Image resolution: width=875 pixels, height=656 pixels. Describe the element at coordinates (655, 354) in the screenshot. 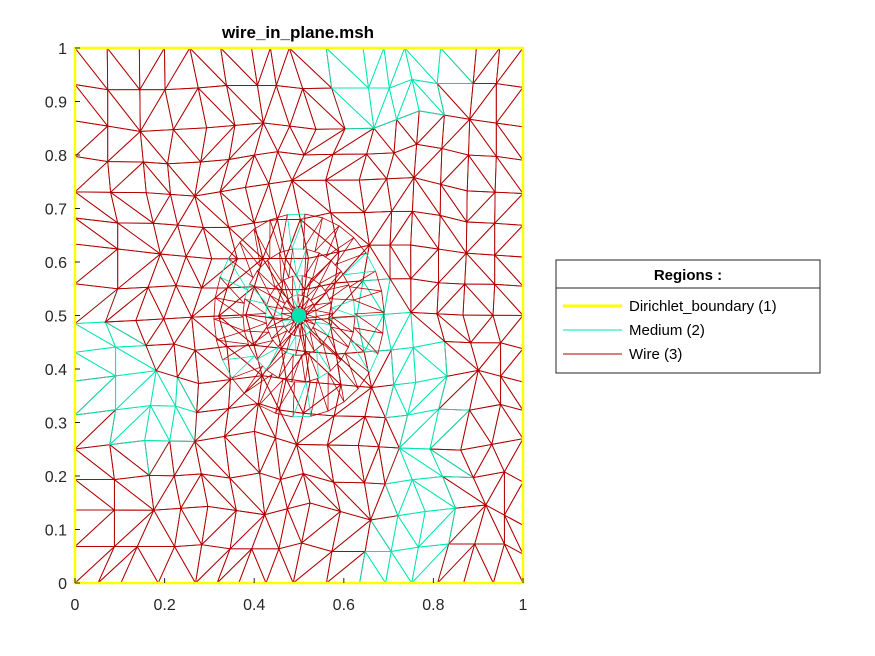

I see `legend-label: Wire (3)` at that location.